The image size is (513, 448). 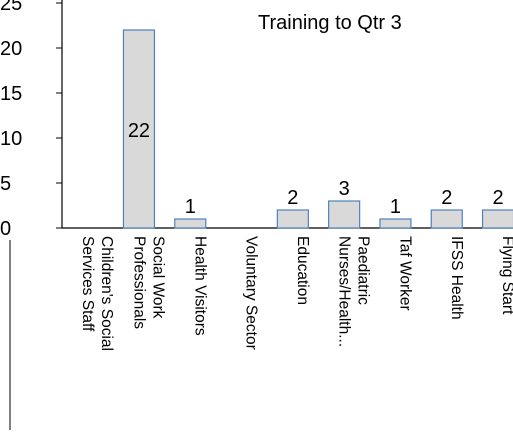 I want to click on y-tick-label: 20, so click(x=11, y=49).